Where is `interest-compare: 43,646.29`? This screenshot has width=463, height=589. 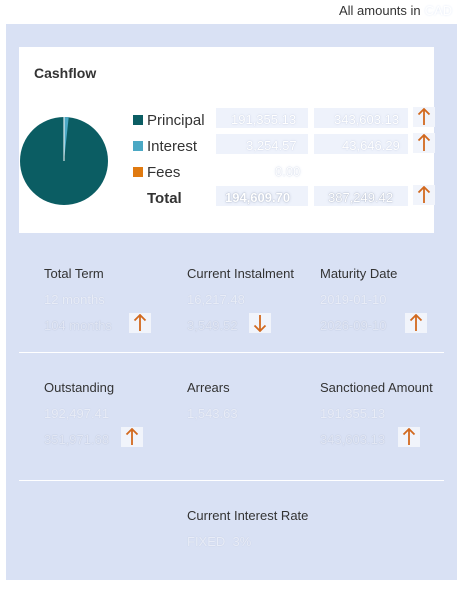
interest-compare: 43,646.29 is located at coordinates (371, 145).